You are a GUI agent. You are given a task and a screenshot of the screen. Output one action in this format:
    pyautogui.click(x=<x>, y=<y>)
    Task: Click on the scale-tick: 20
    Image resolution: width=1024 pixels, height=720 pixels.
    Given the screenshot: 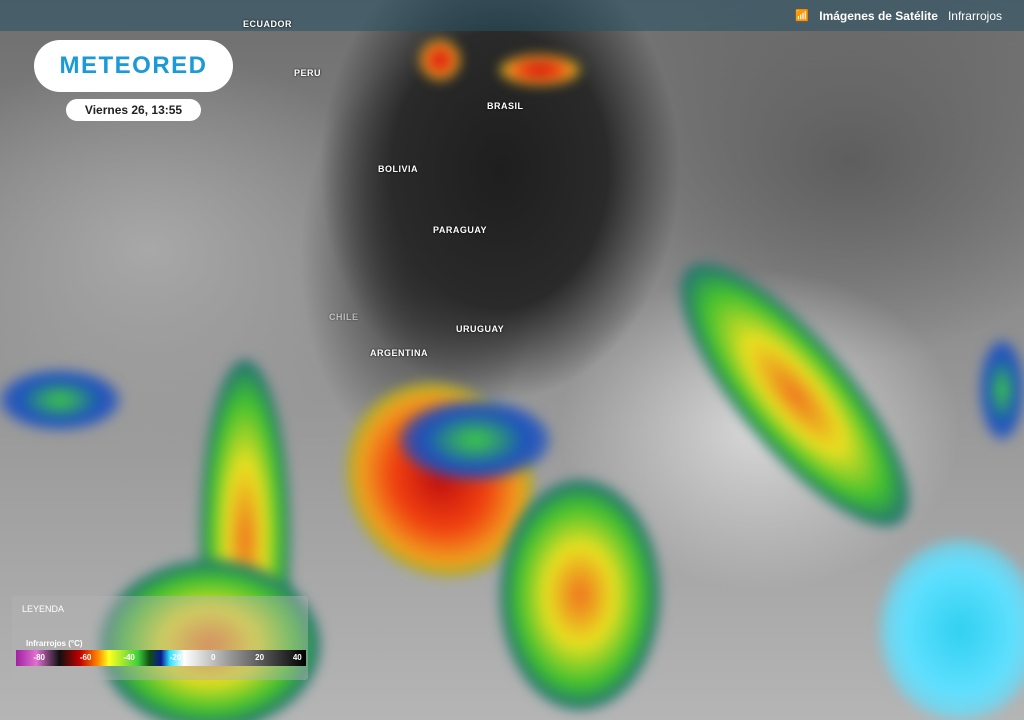 What is the action you would take?
    pyautogui.click(x=260, y=657)
    